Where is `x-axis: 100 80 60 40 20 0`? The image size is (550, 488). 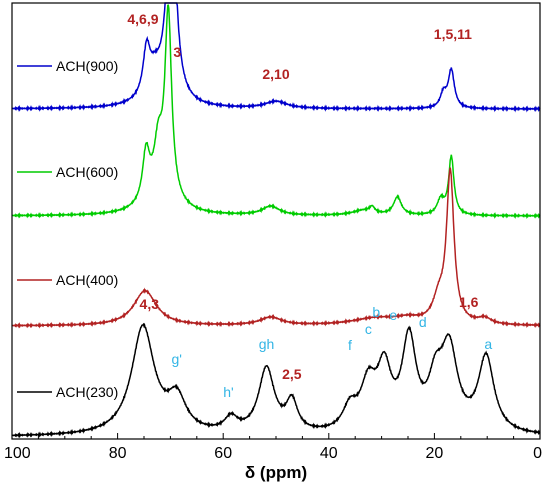 x-axis: 100 80 60 40 20 0 is located at coordinates (273, 447).